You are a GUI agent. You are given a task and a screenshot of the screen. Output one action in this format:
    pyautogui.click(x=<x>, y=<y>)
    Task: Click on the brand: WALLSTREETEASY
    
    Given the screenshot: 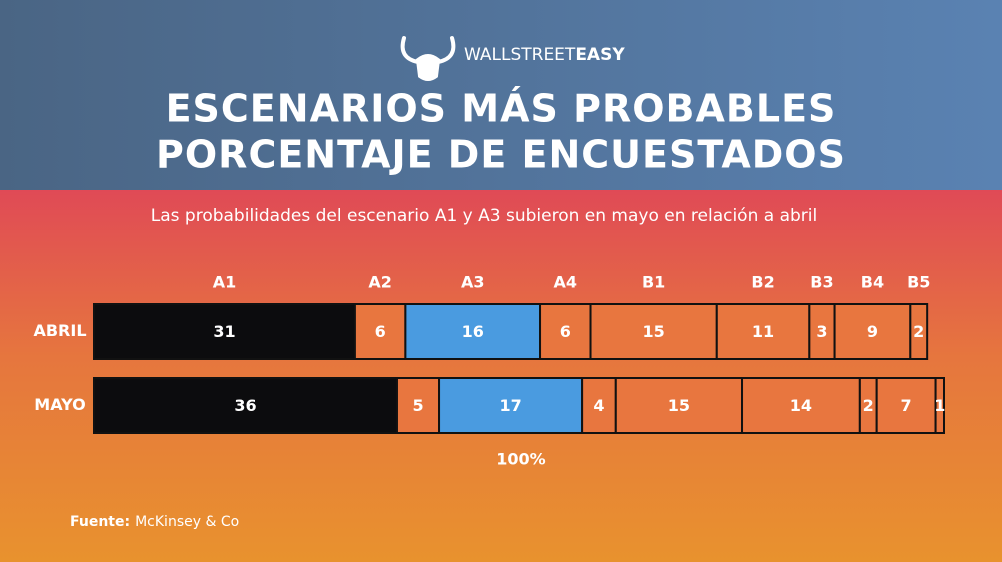 What is the action you would take?
    pyautogui.click(x=544, y=55)
    